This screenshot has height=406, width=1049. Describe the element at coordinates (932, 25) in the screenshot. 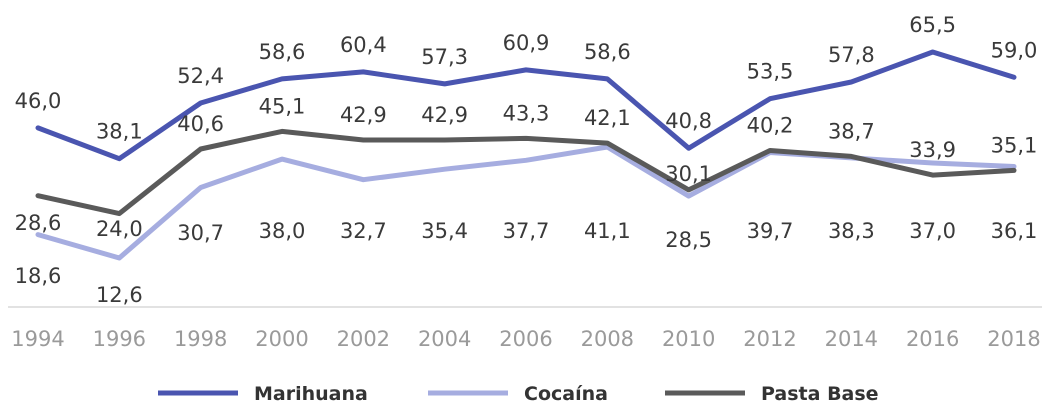

I see `data-label-marihuana: 65,5` at that location.